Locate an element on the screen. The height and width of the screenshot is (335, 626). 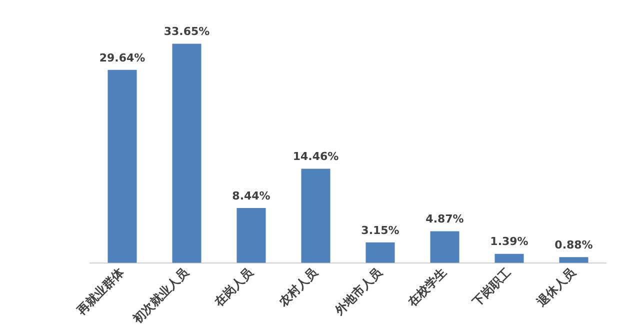
x-tick-label: 退休人员 is located at coordinates (556, 287).